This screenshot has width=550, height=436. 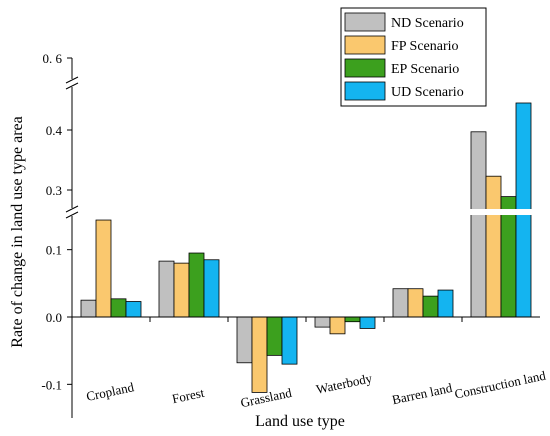 I want to click on bar-barren-land-s2, so click(x=415, y=303).